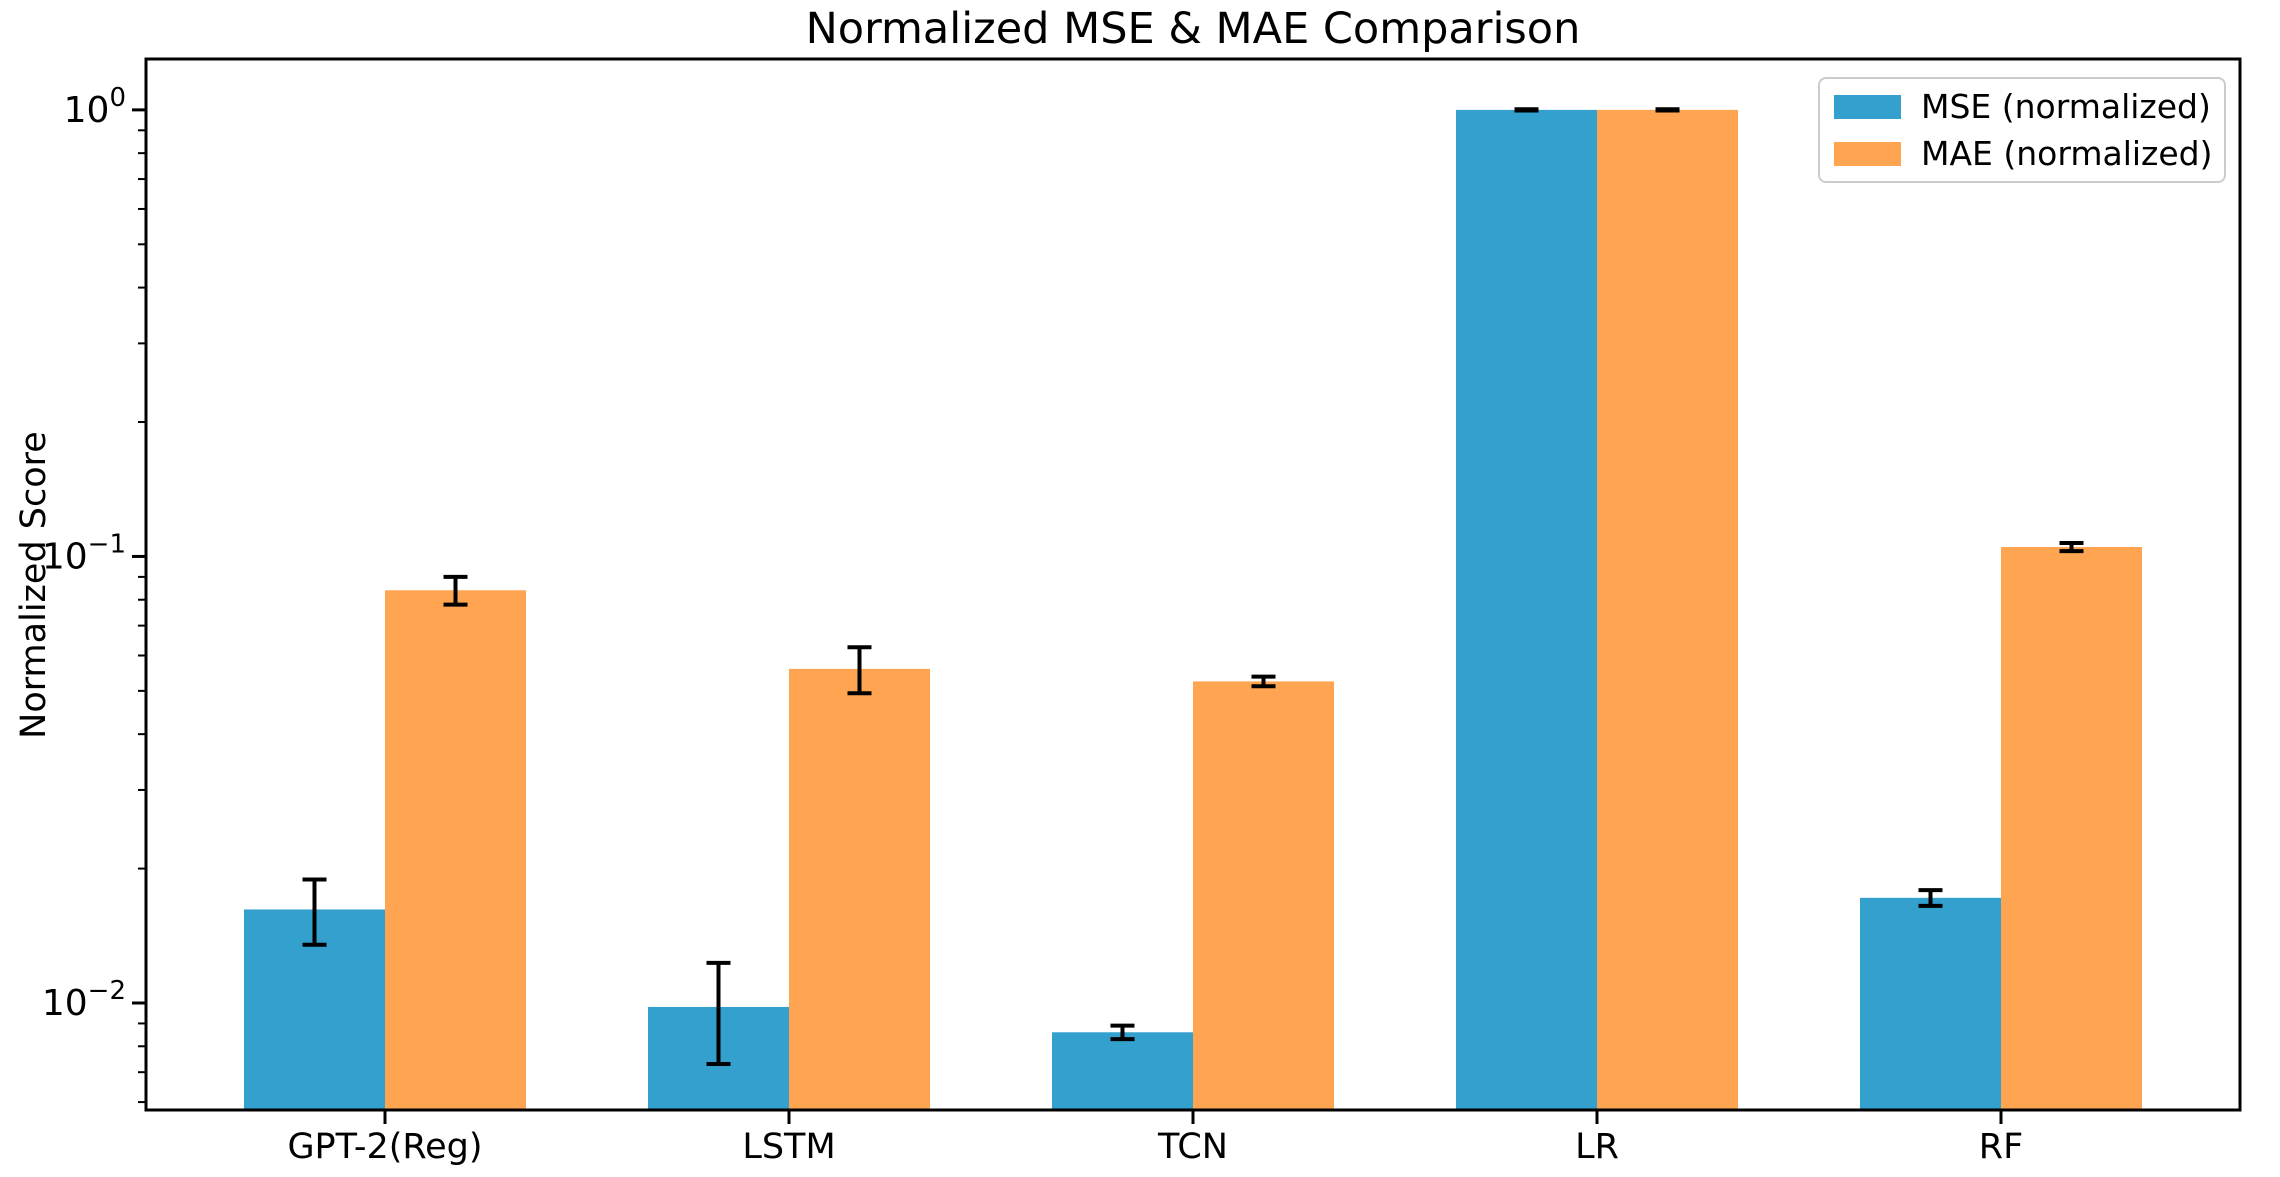 The width and height of the screenshot is (2280, 1177). I want to click on bar-mae-rf, so click(2071, 828).